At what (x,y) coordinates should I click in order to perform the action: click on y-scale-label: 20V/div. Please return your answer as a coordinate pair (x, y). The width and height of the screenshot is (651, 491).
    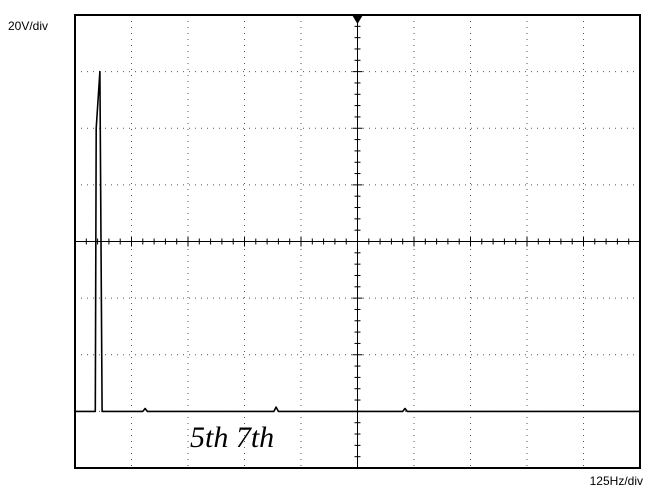
    Looking at the image, I should click on (28, 26).